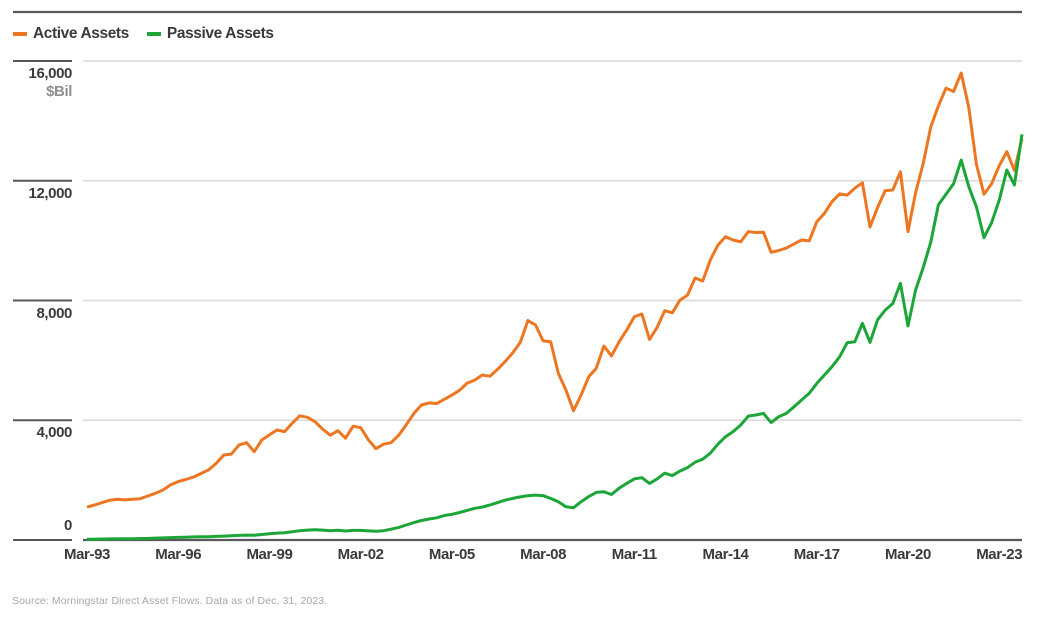  I want to click on legend-label-passive-assets: Passive Assets, so click(220, 33).